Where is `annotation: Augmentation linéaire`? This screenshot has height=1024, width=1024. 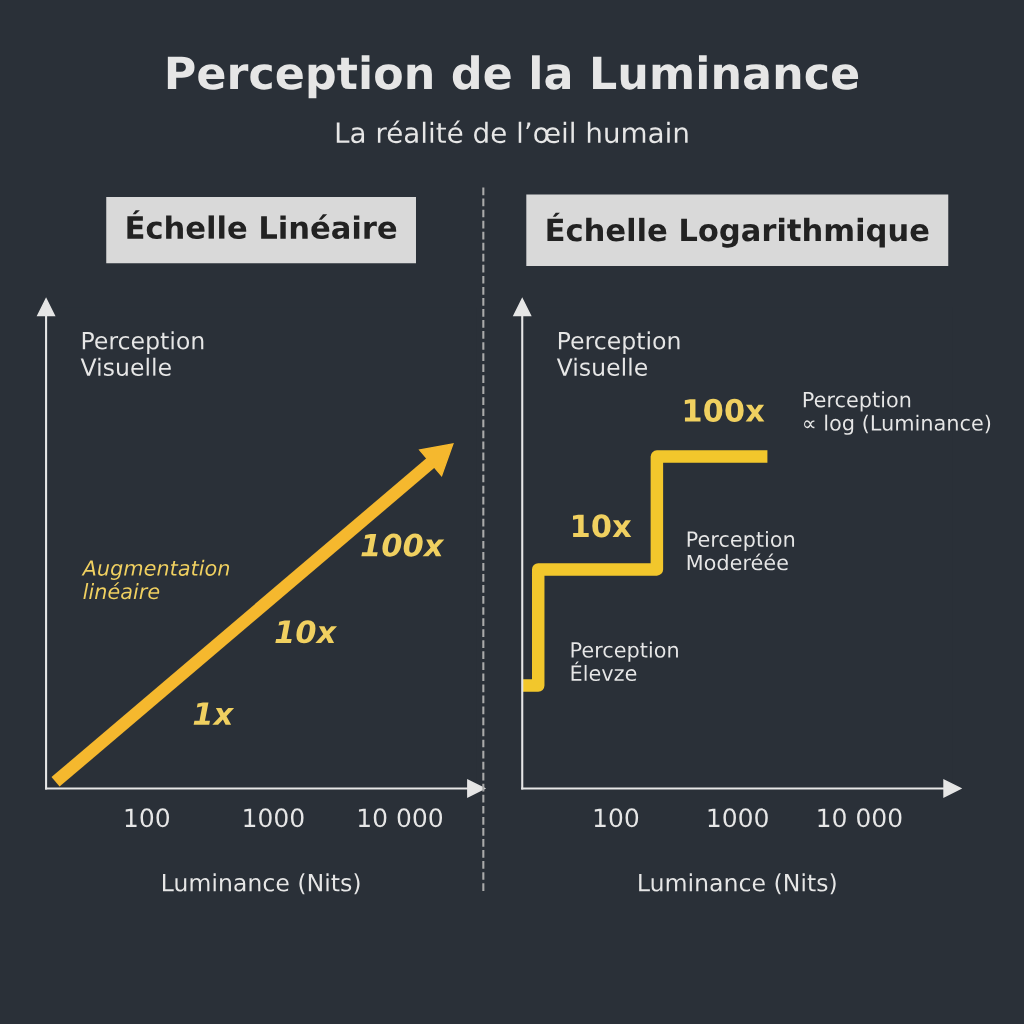 annotation: Augmentation linéaire is located at coordinates (155, 579).